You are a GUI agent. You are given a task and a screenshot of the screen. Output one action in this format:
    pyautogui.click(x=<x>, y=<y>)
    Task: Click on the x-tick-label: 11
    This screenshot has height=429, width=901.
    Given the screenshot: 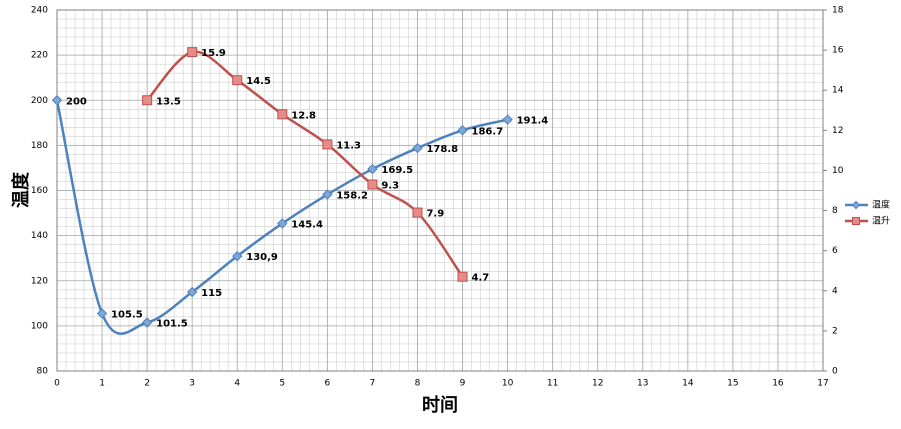 What is the action you would take?
    pyautogui.click(x=552, y=384)
    